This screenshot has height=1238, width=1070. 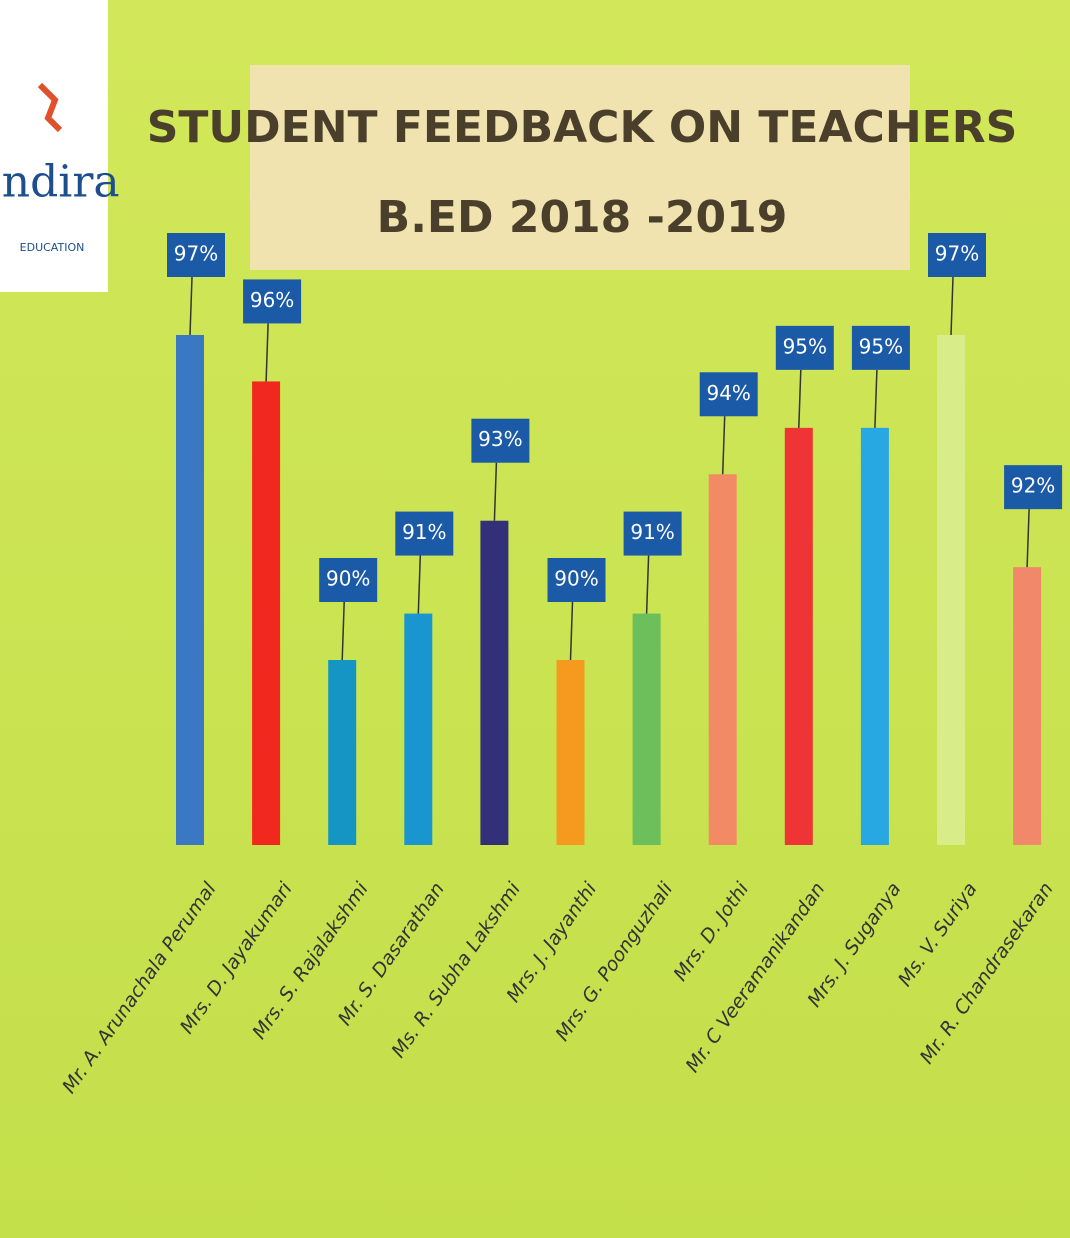 What do you see at coordinates (54, 146) in the screenshot?
I see `logo-box` at bounding box center [54, 146].